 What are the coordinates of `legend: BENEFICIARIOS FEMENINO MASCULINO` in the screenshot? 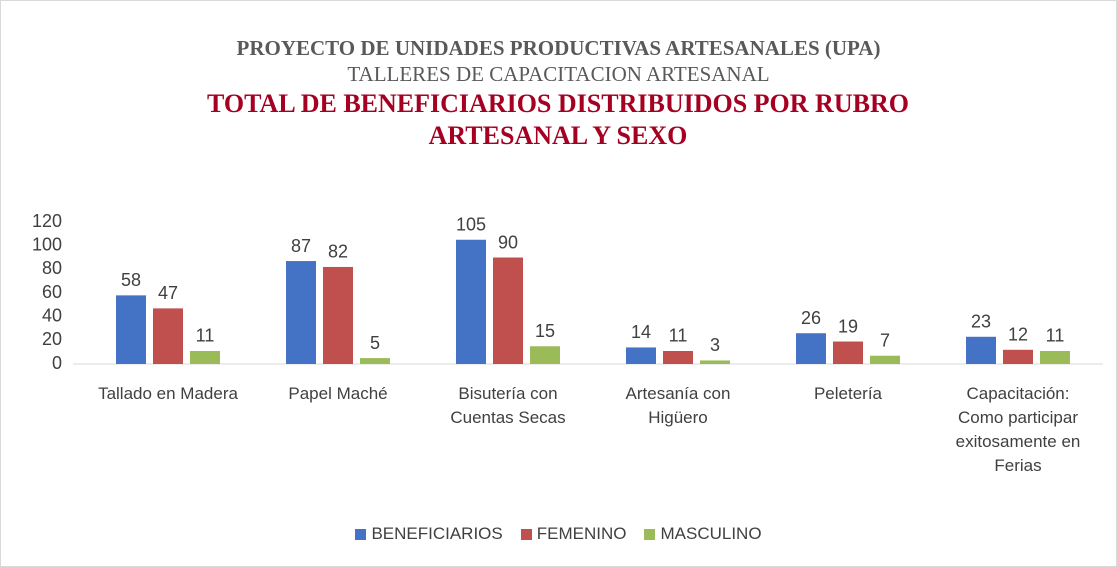 It's located at (558, 534).